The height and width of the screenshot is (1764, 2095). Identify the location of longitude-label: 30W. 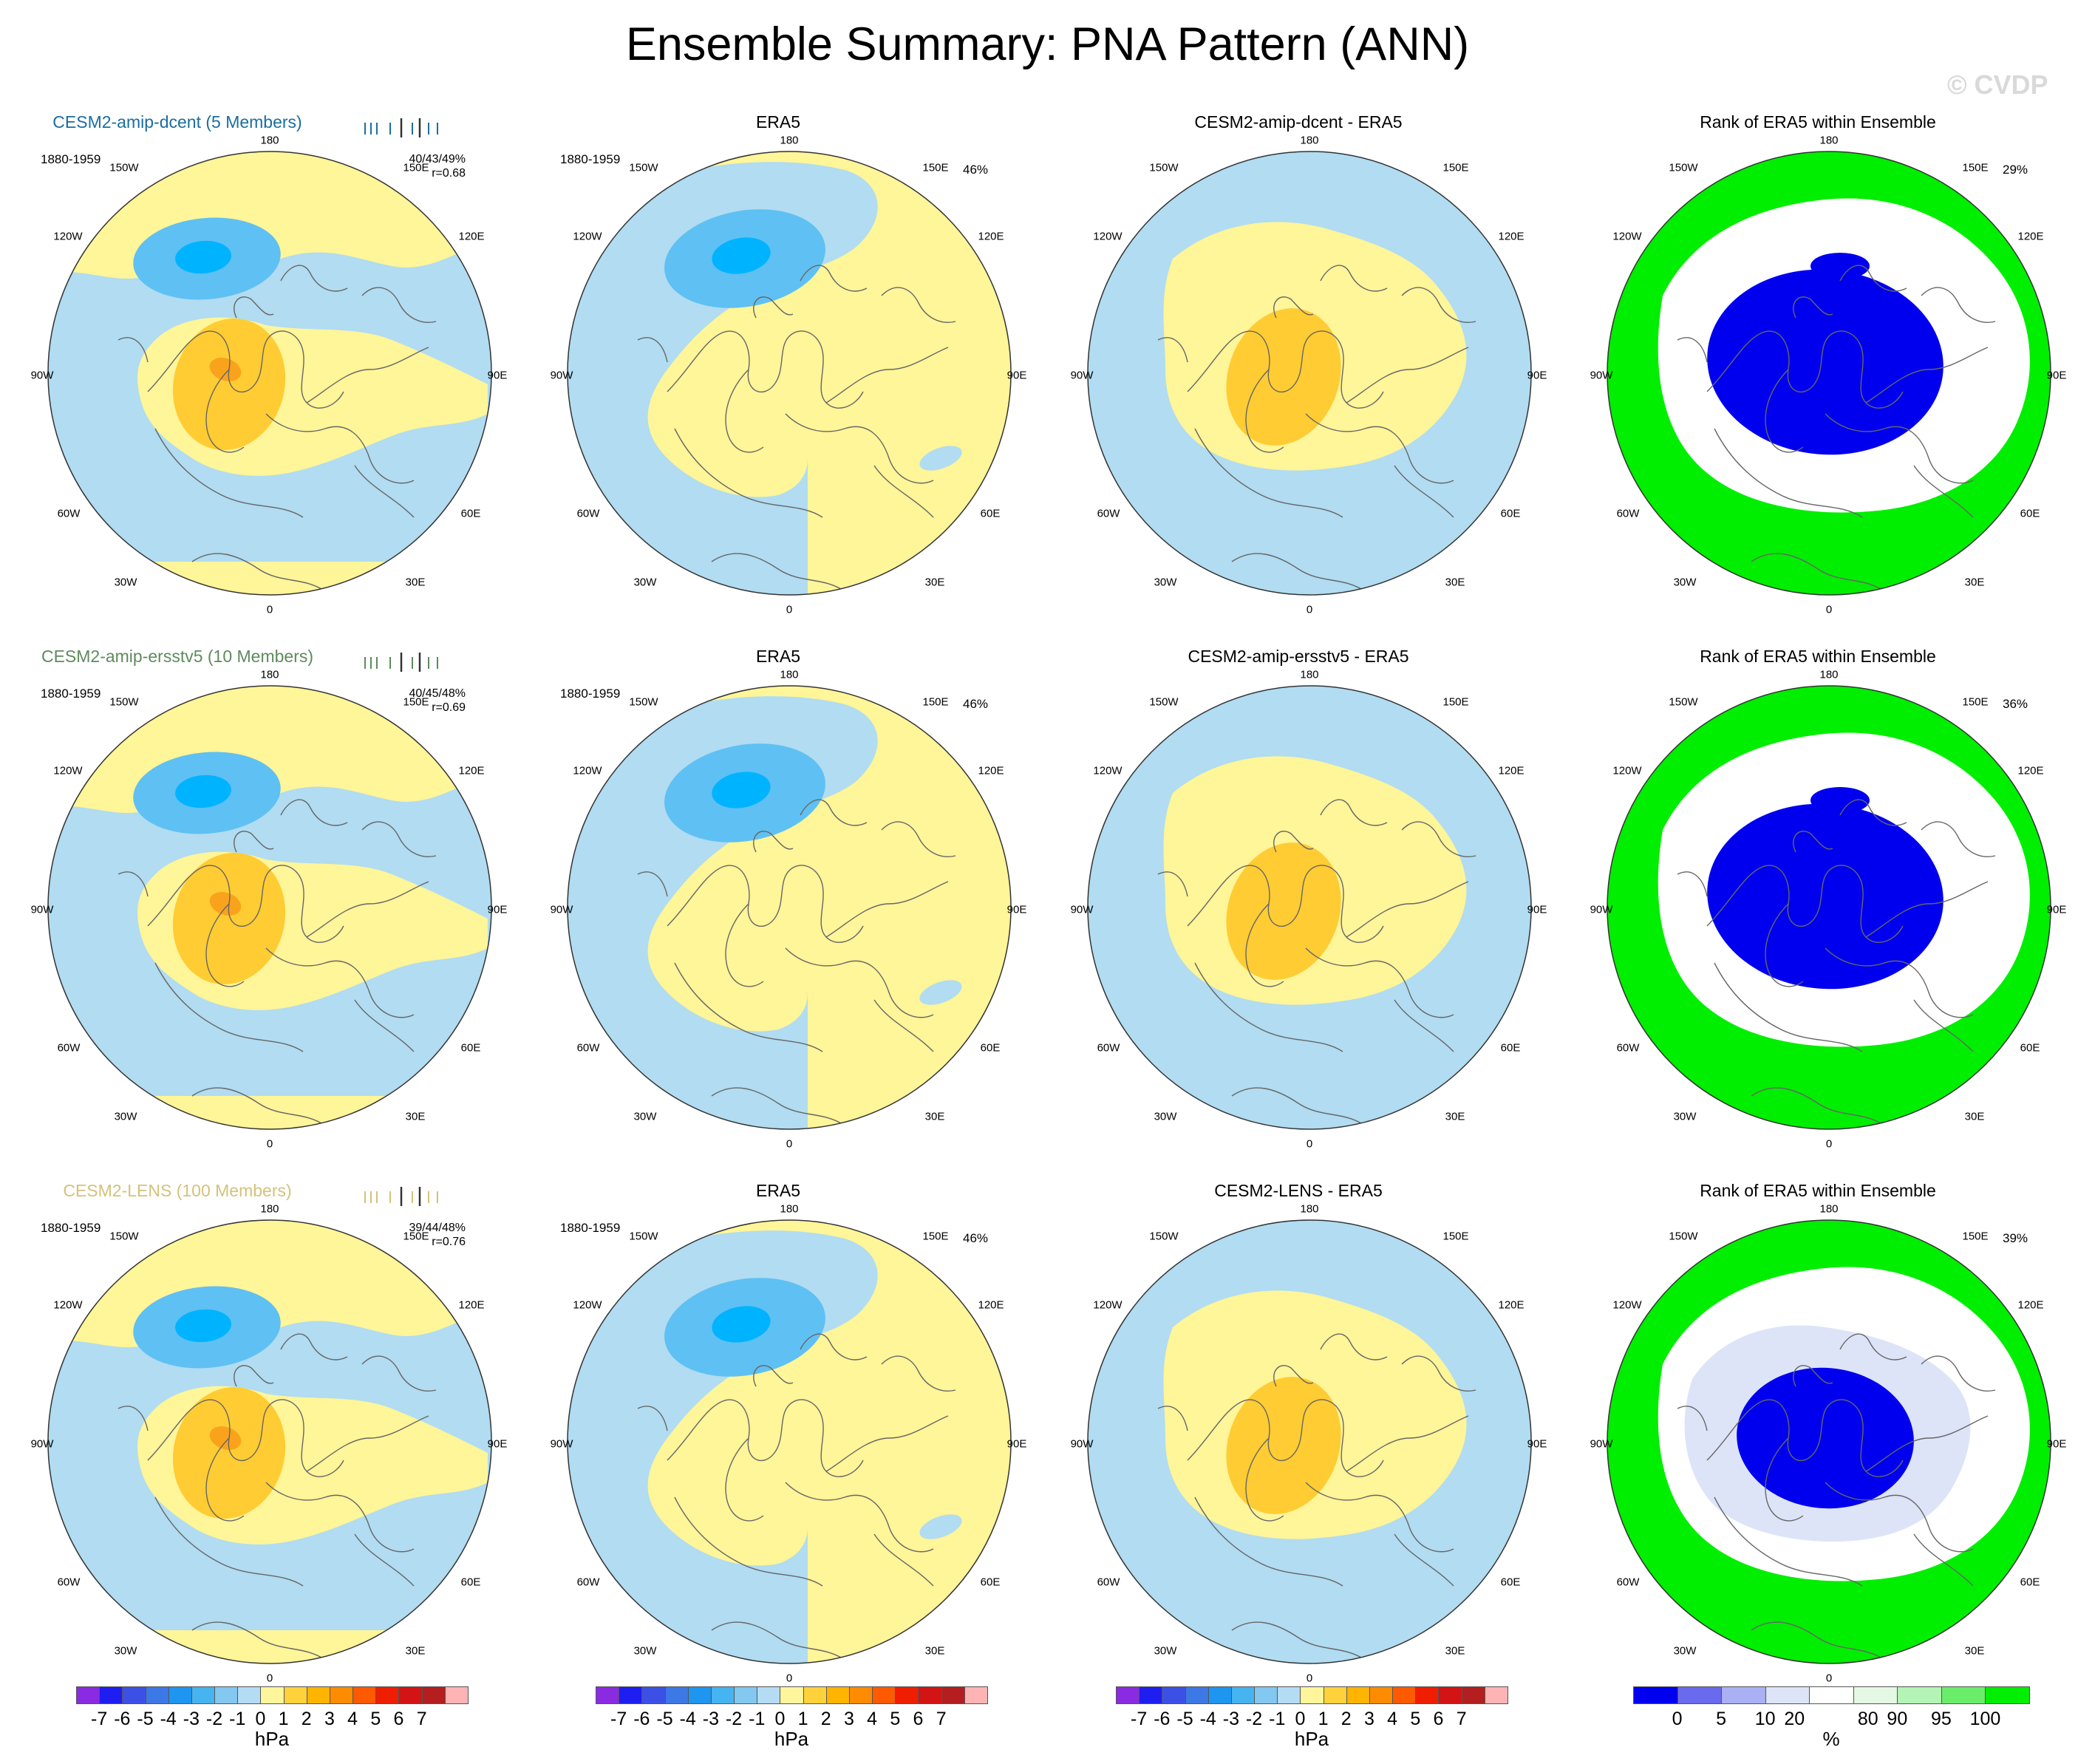
(1165, 1116).